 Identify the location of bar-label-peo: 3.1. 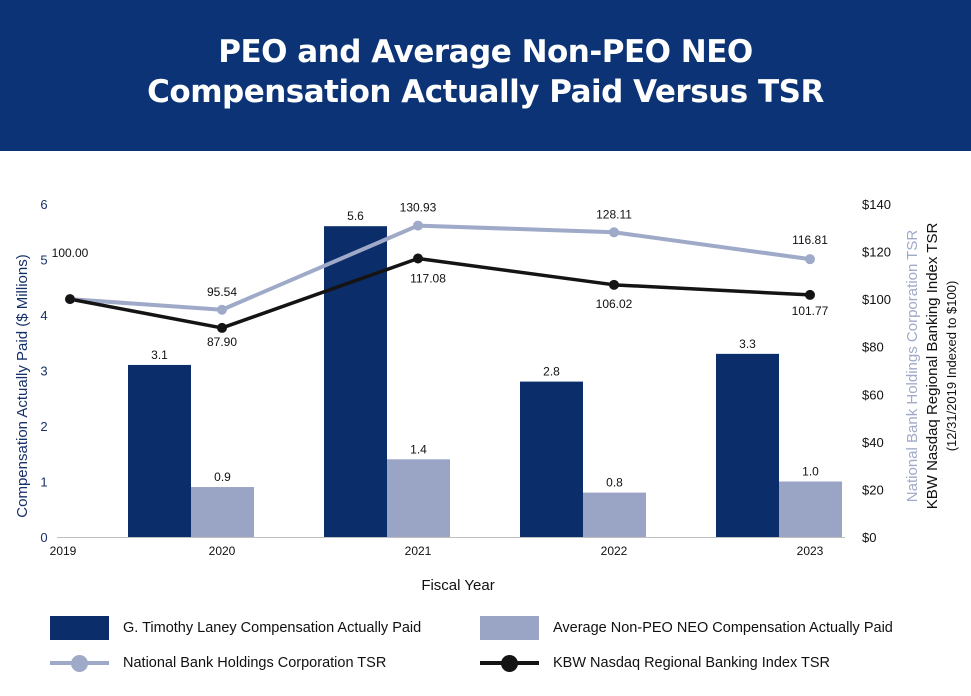
(159, 355).